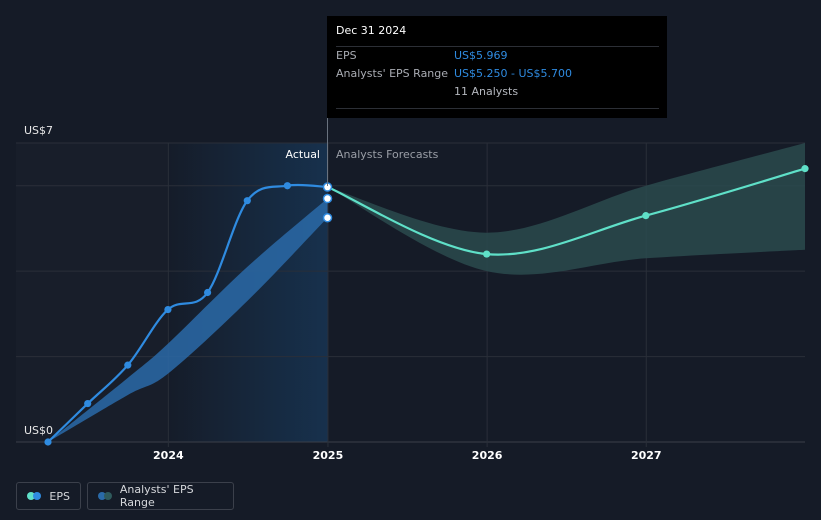 This screenshot has width=821, height=520. Describe the element at coordinates (59, 496) in the screenshot. I see `legend-eps-label: EPS` at that location.